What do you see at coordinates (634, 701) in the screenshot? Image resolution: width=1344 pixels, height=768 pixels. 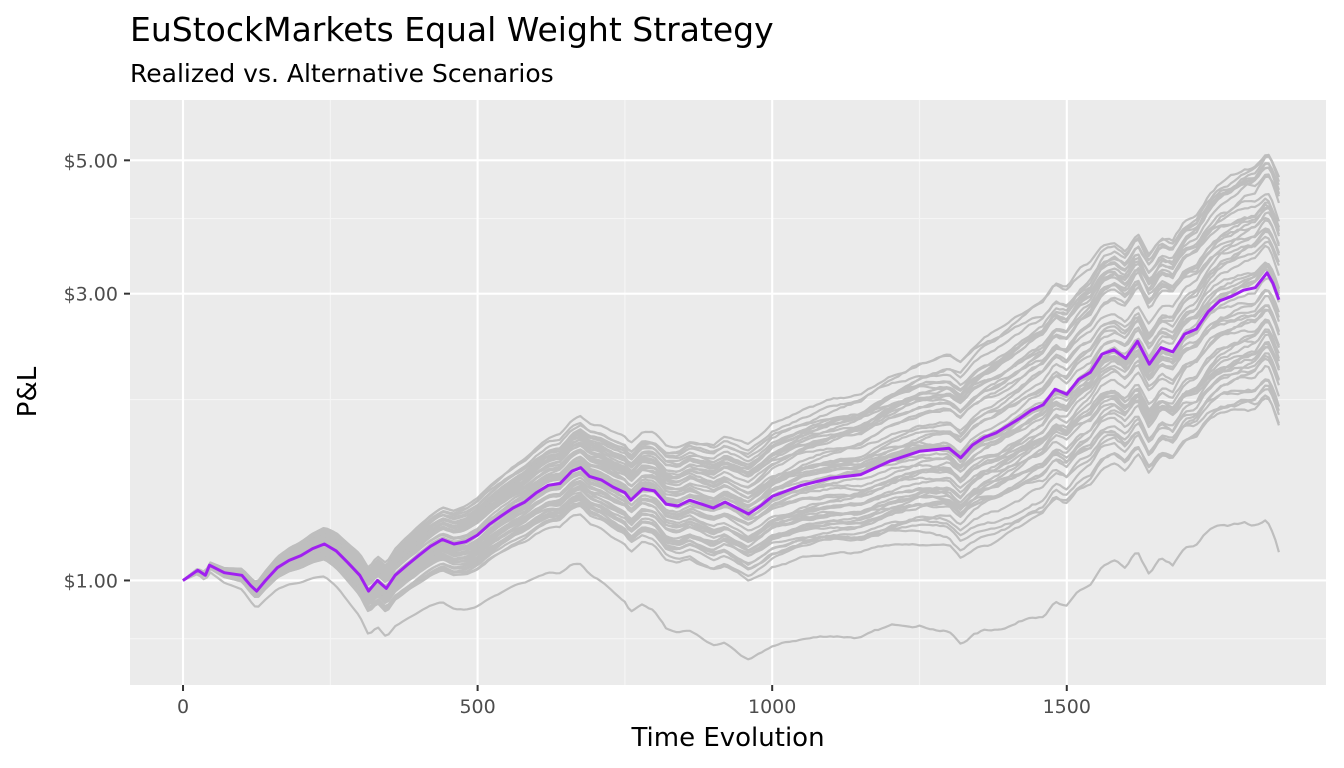 I see `x-axis: 0 500 1000 1500` at bounding box center [634, 701].